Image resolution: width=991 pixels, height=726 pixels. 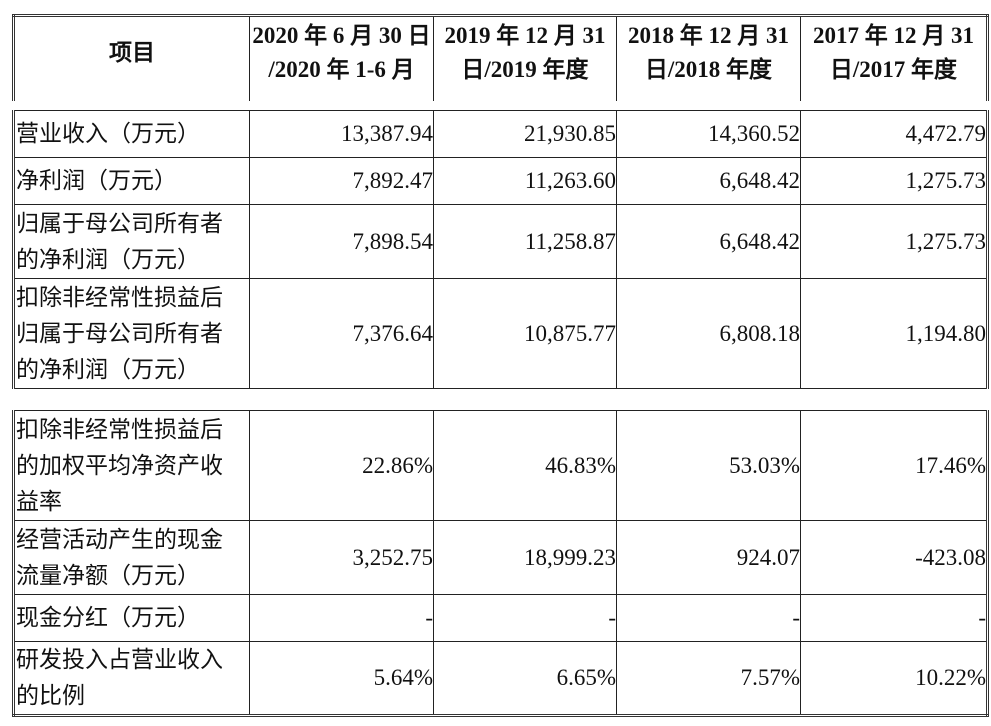 I want to click on column-header-line1: 2018 年 12 月 31, so click(x=708, y=35).